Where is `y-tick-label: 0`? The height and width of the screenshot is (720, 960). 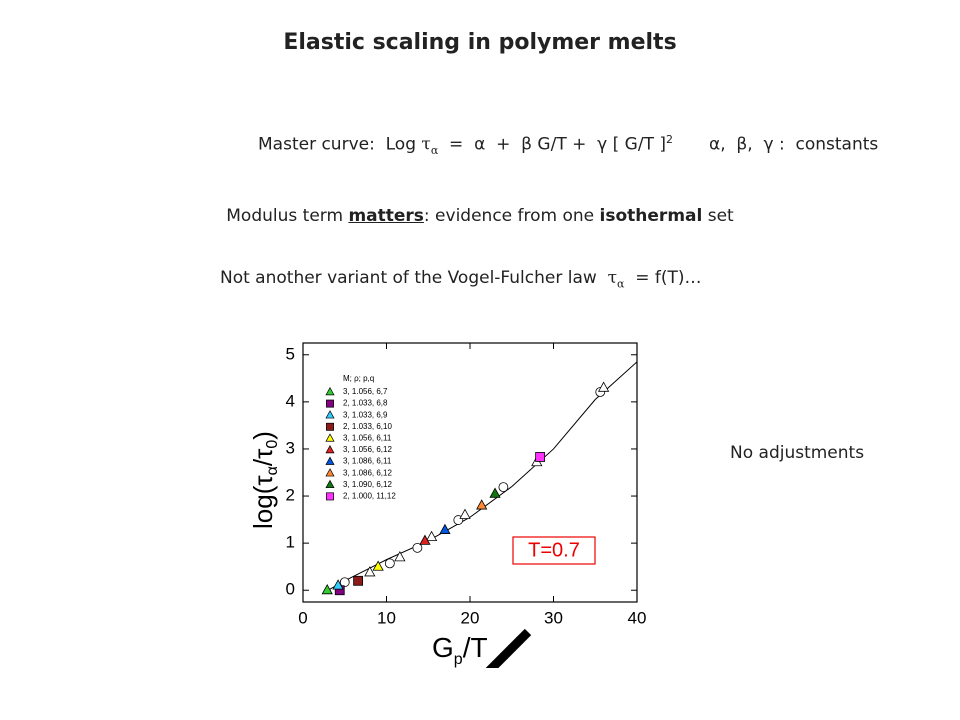
y-tick-label: 0 is located at coordinates (290, 589).